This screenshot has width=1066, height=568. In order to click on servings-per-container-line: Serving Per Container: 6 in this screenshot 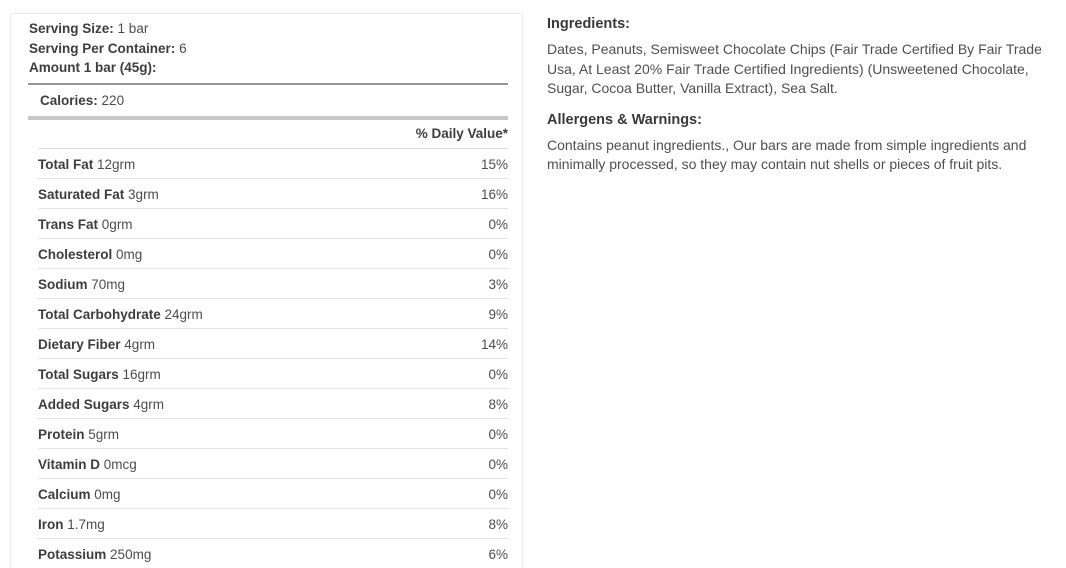, I will do `click(268, 49)`.